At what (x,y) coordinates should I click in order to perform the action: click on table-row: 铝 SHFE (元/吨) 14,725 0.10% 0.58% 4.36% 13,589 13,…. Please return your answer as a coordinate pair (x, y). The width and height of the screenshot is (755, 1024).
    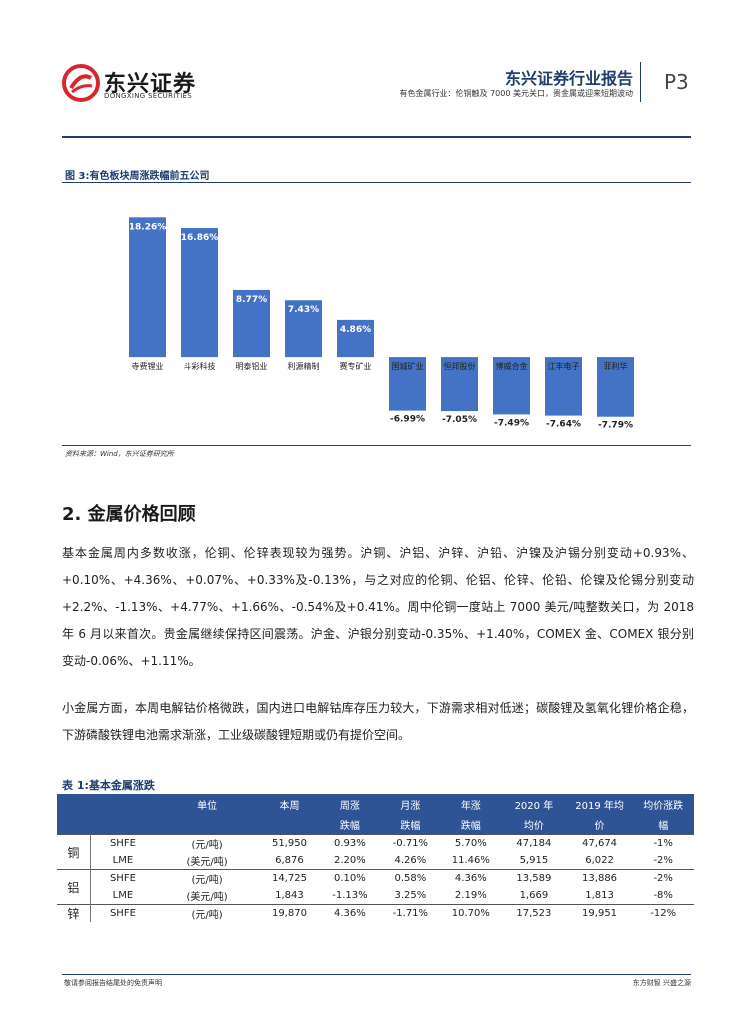
    Looking at the image, I should click on (375, 887).